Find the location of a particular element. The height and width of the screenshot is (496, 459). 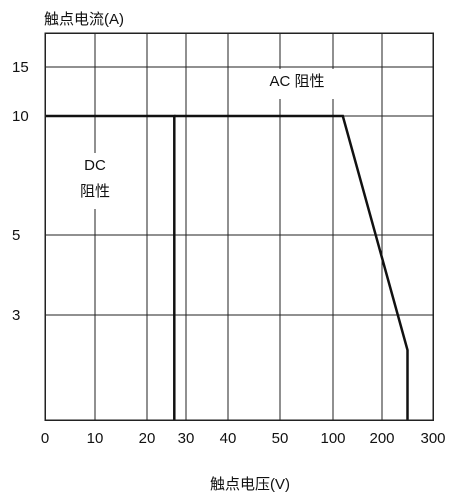

x-tick-label-40: 40 is located at coordinates (228, 438).